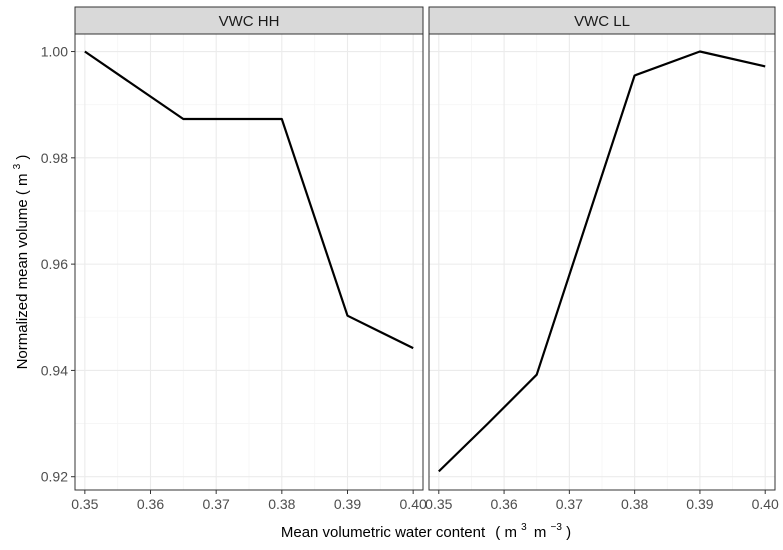  What do you see at coordinates (54, 264) in the screenshot?
I see `y-tick-label: 0.96` at bounding box center [54, 264].